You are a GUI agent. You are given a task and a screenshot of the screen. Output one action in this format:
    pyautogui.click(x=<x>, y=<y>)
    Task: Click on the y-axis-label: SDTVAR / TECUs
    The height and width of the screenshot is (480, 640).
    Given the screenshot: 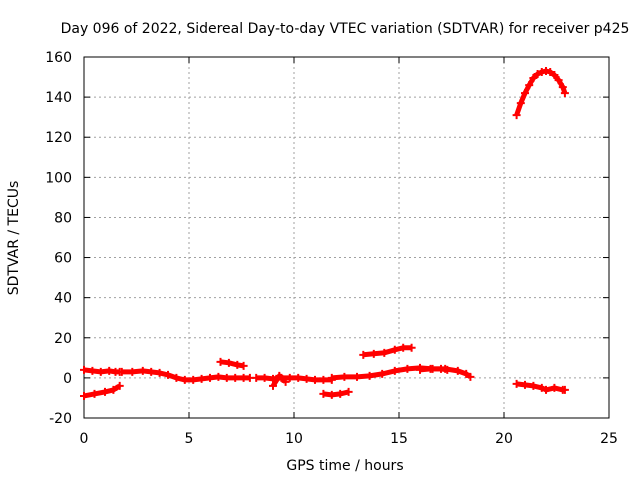 What is the action you would take?
    pyautogui.click(x=14, y=238)
    